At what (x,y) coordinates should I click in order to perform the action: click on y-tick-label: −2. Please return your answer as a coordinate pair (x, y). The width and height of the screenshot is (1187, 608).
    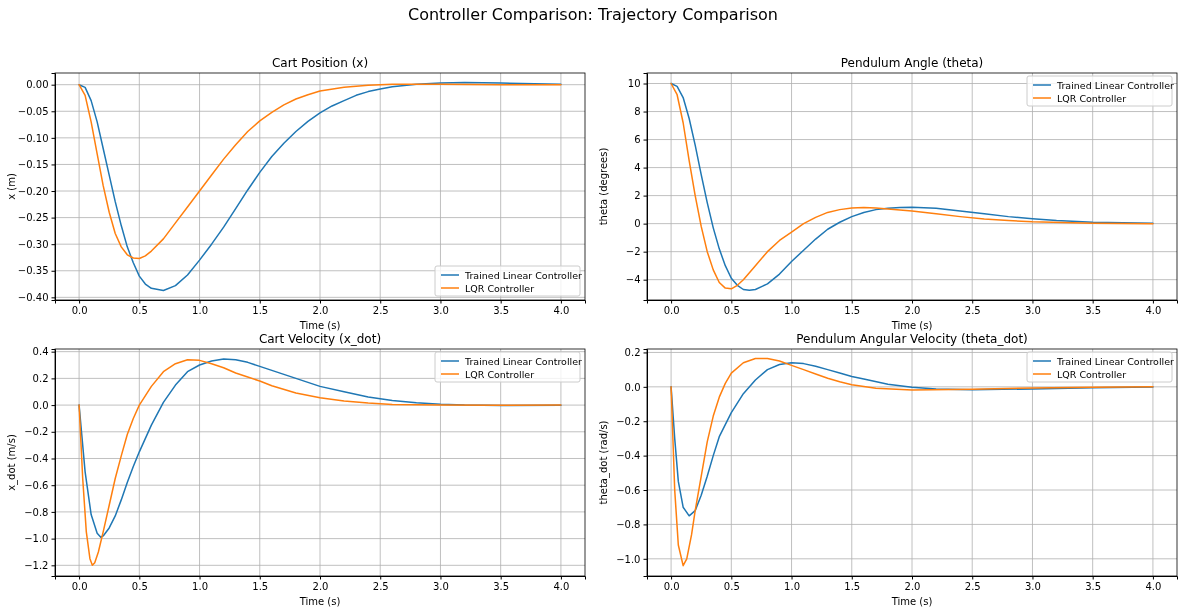
    Looking at the image, I should click on (633, 252).